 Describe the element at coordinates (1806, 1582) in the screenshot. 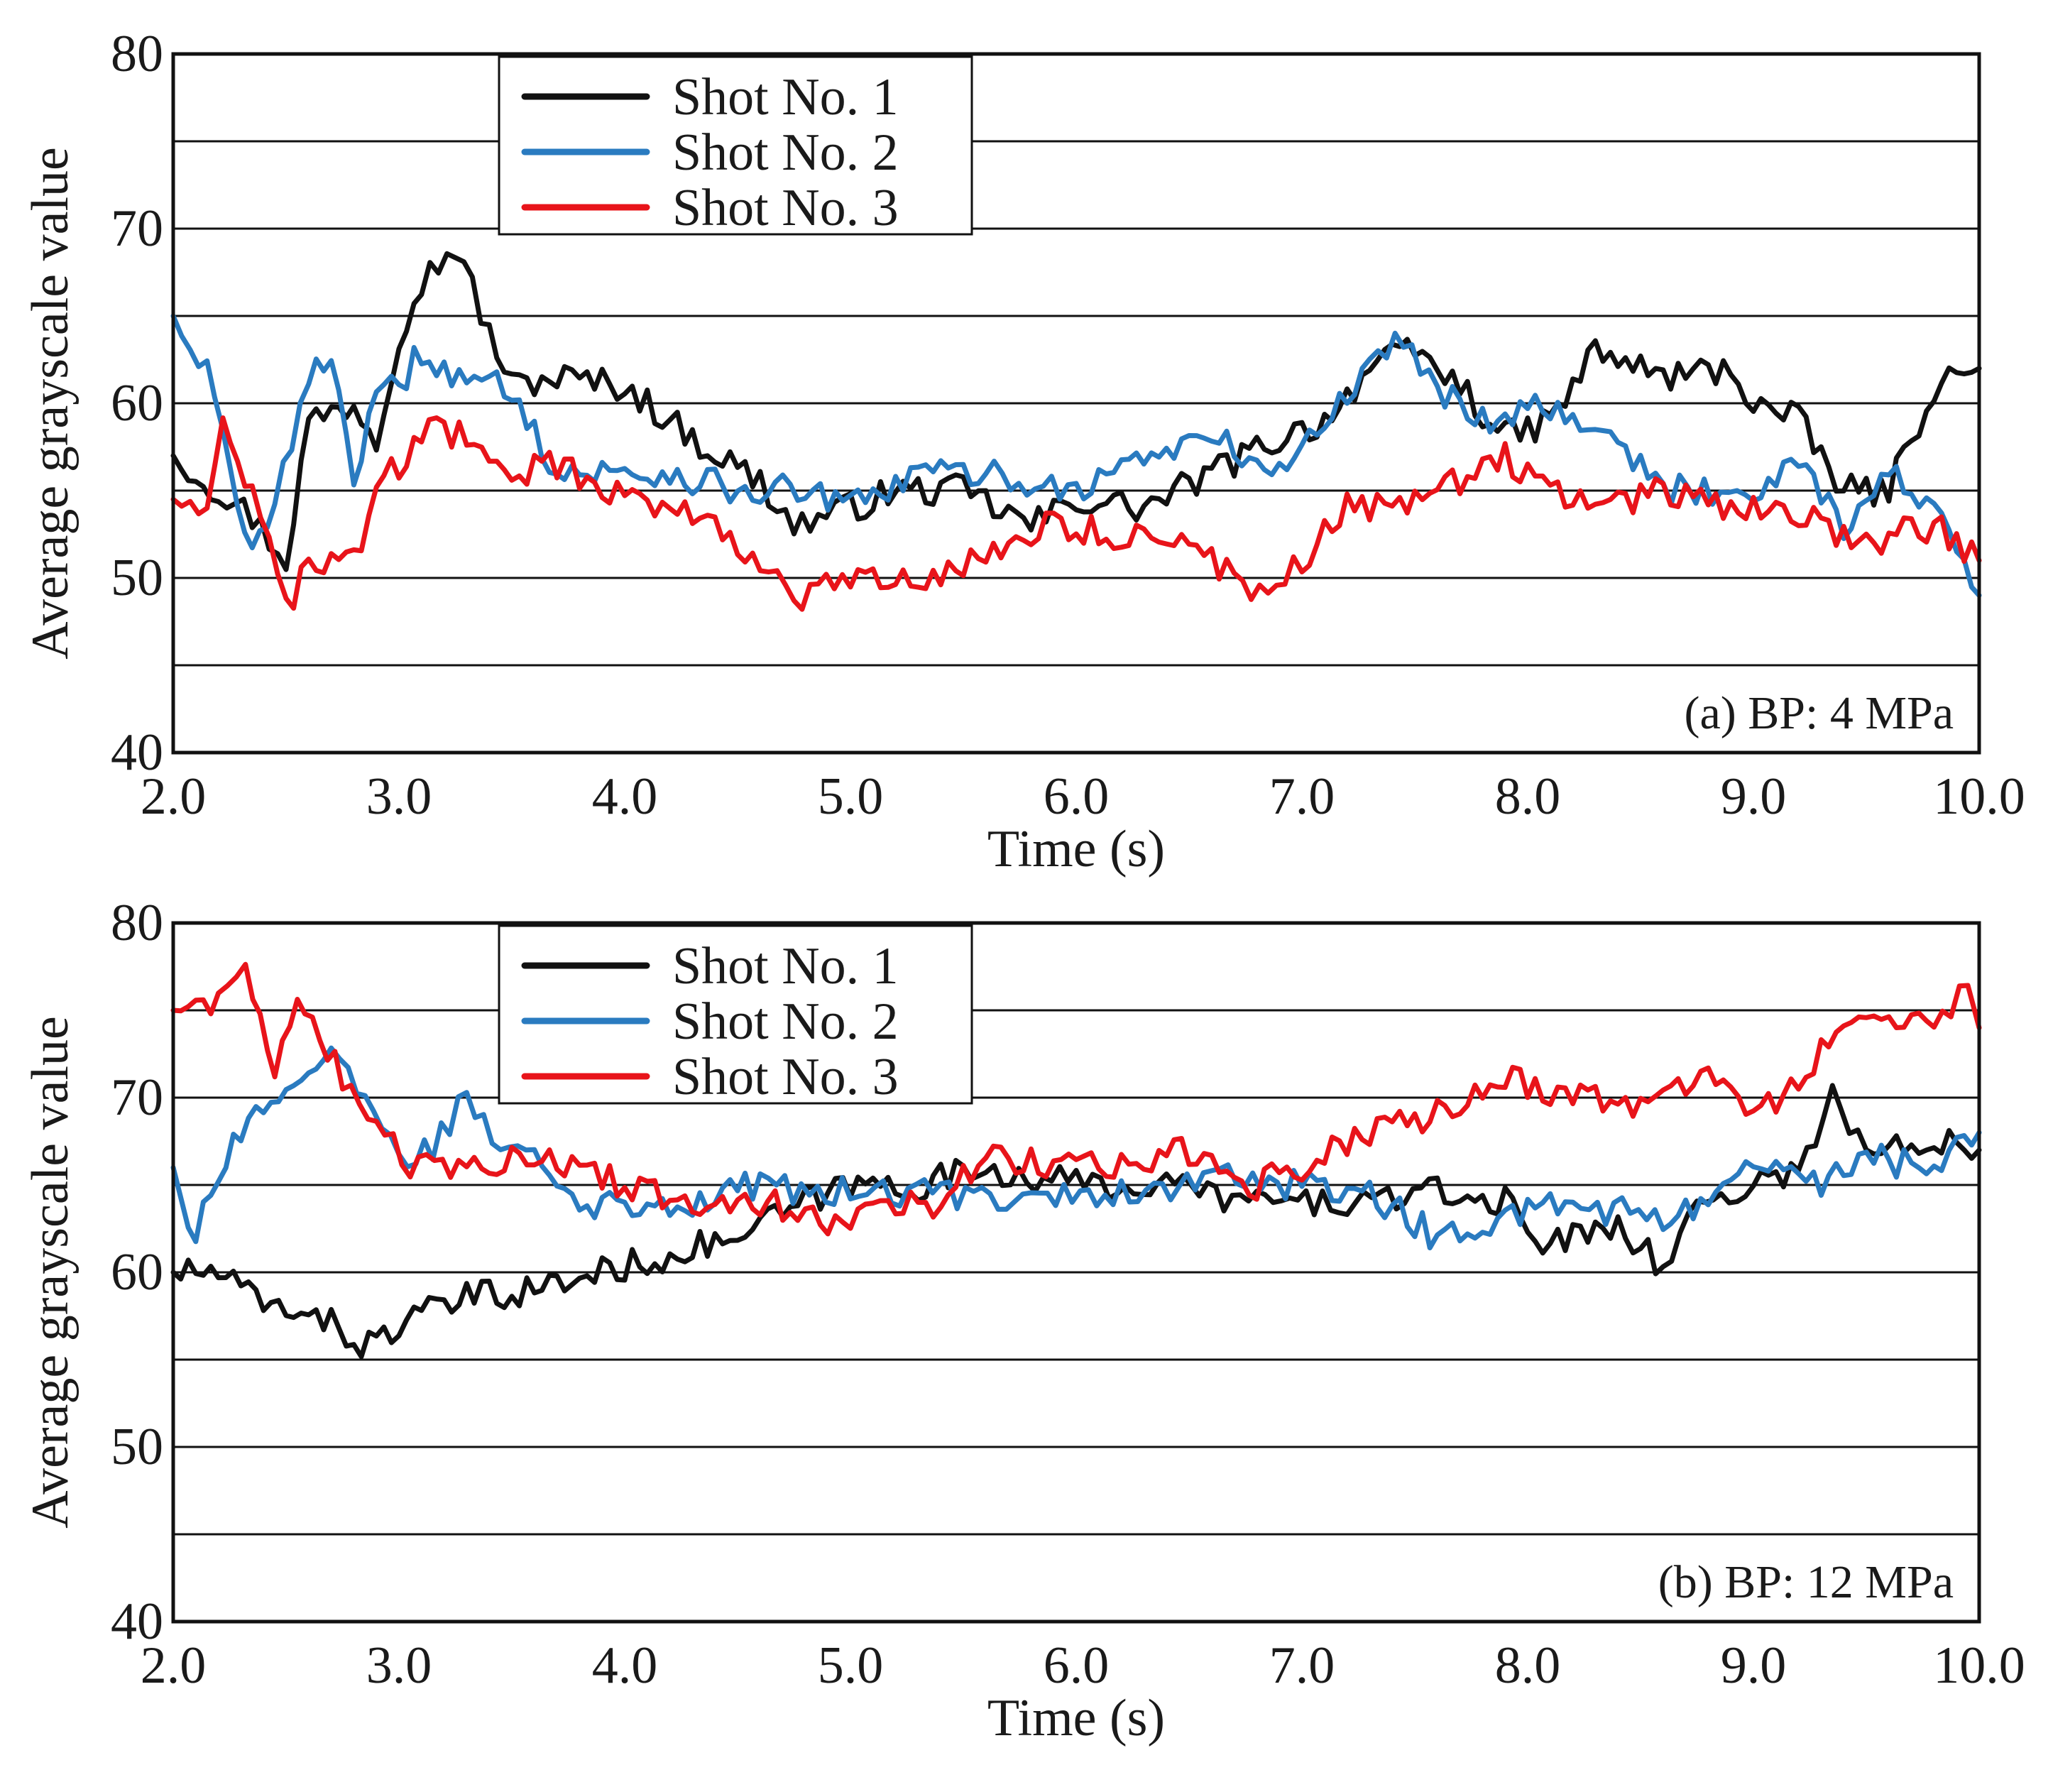

I see `panel-annotation: (b) BP: 12 MPa` at that location.